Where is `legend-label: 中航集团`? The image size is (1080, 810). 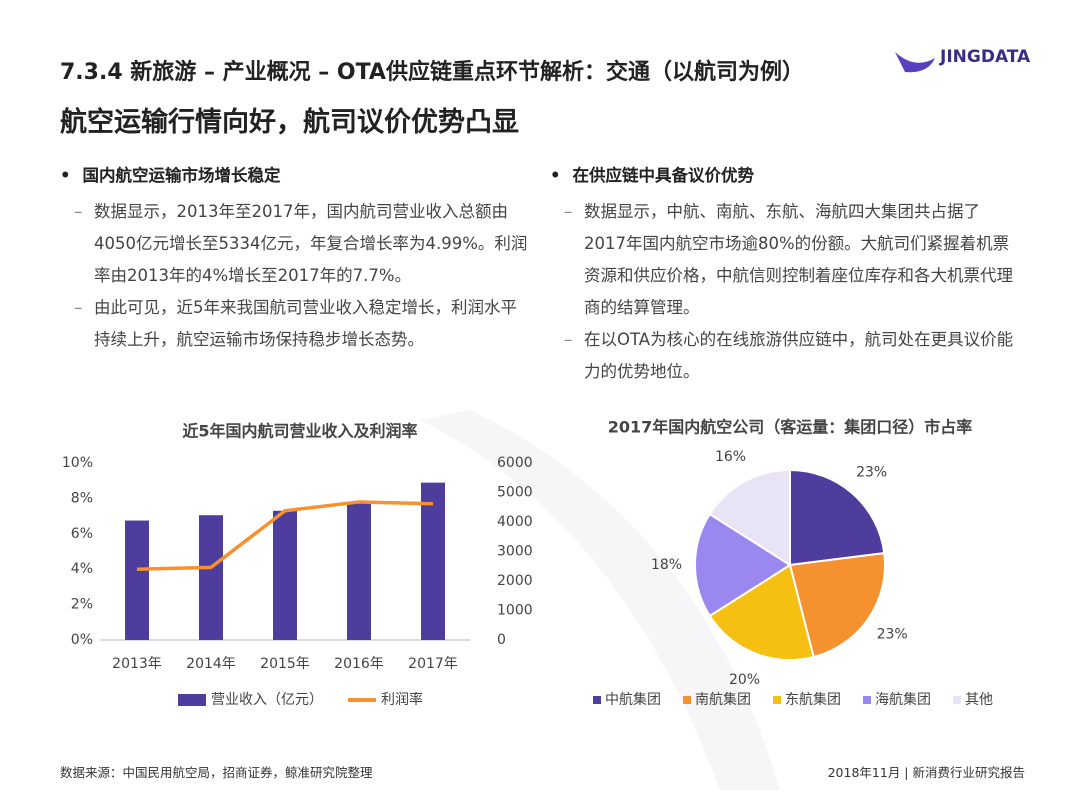
legend-label: 中航集团 is located at coordinates (633, 699).